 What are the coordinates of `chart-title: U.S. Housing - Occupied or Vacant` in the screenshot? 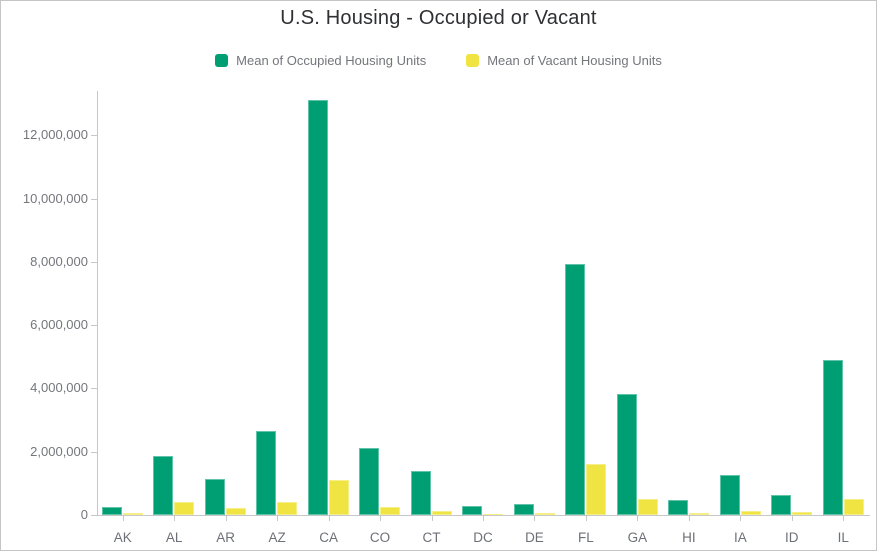 It's located at (438, 18).